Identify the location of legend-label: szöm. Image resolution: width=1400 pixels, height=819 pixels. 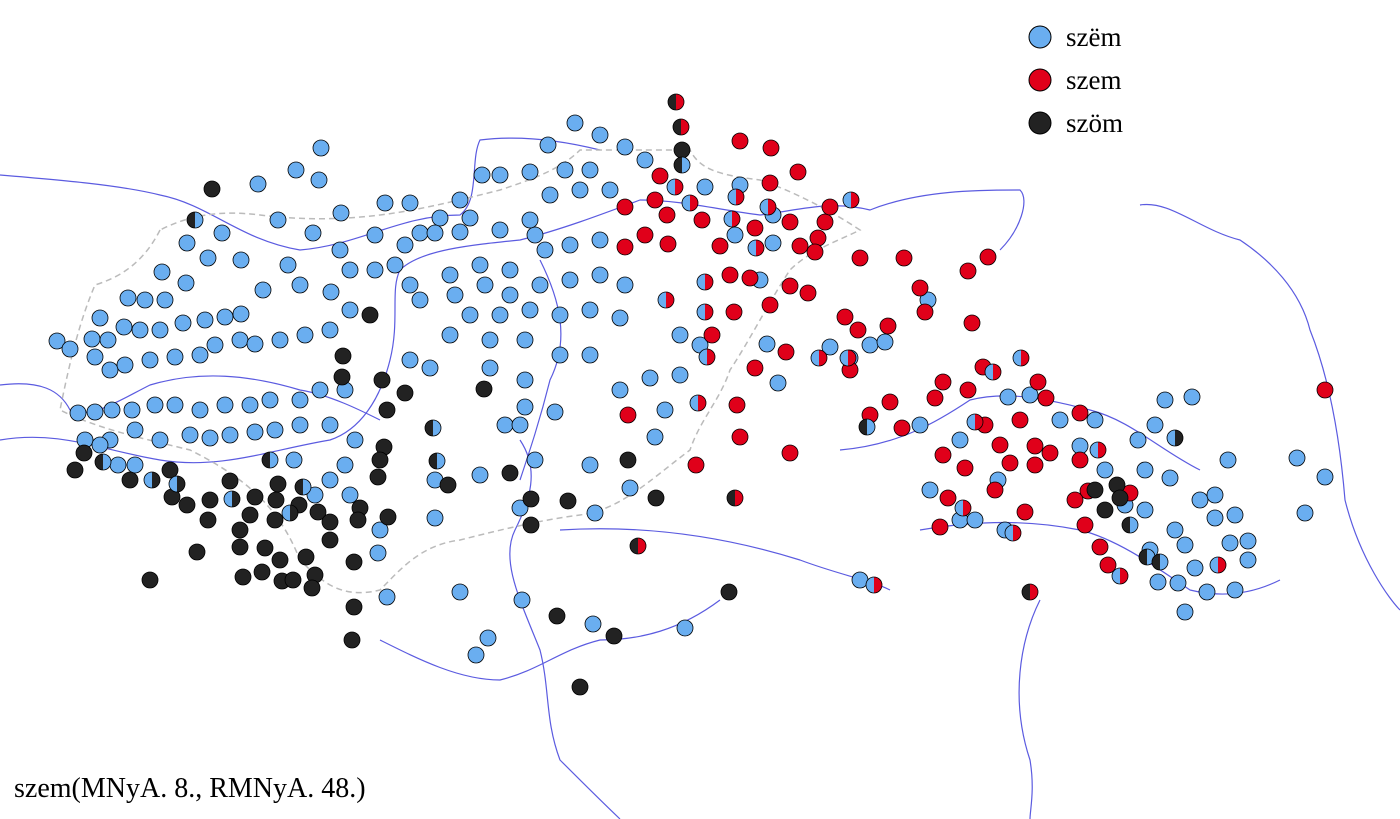
(1094, 123).